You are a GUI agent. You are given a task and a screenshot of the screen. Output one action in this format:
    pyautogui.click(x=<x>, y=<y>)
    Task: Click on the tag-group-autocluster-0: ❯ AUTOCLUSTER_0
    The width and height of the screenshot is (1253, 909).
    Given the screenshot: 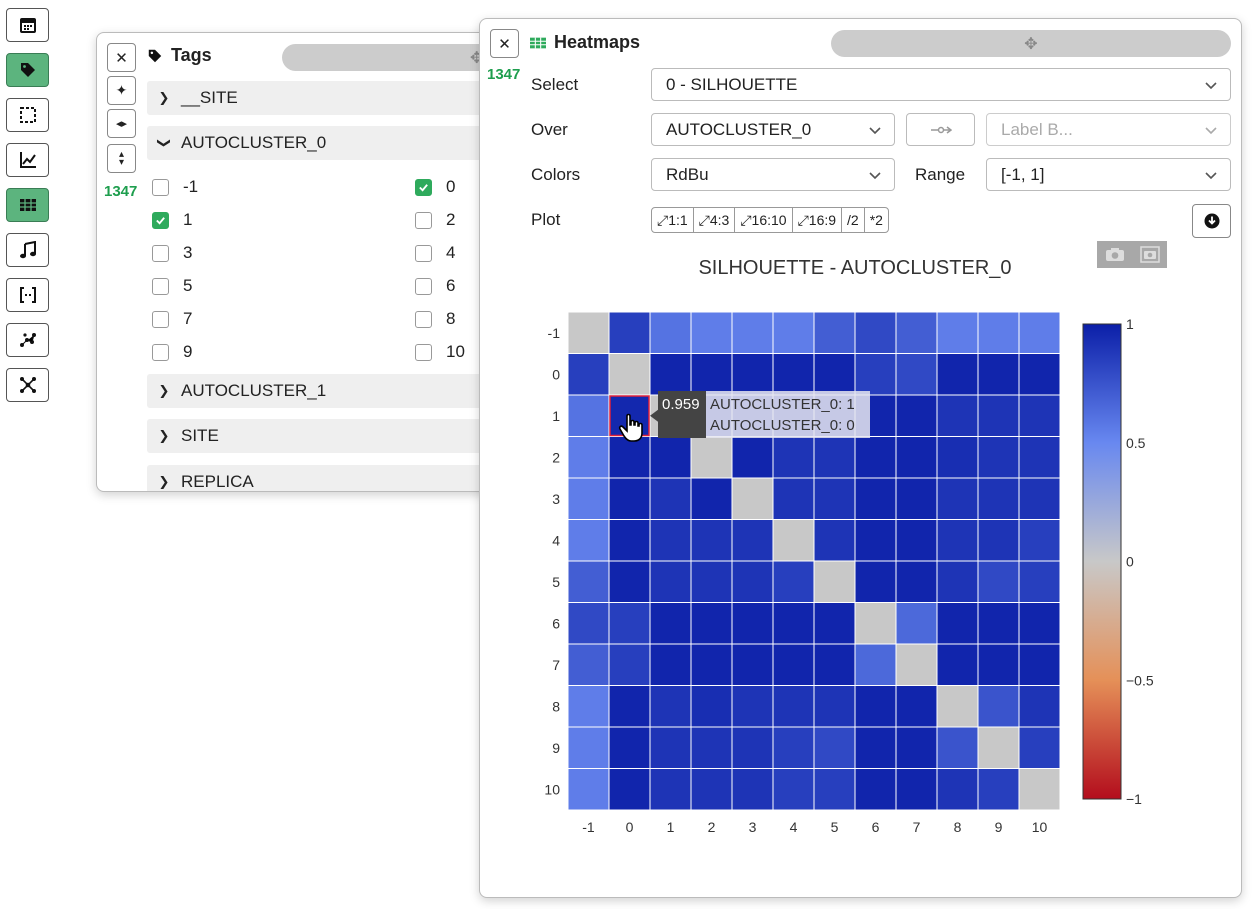 What is the action you would take?
    pyautogui.click(x=314, y=143)
    